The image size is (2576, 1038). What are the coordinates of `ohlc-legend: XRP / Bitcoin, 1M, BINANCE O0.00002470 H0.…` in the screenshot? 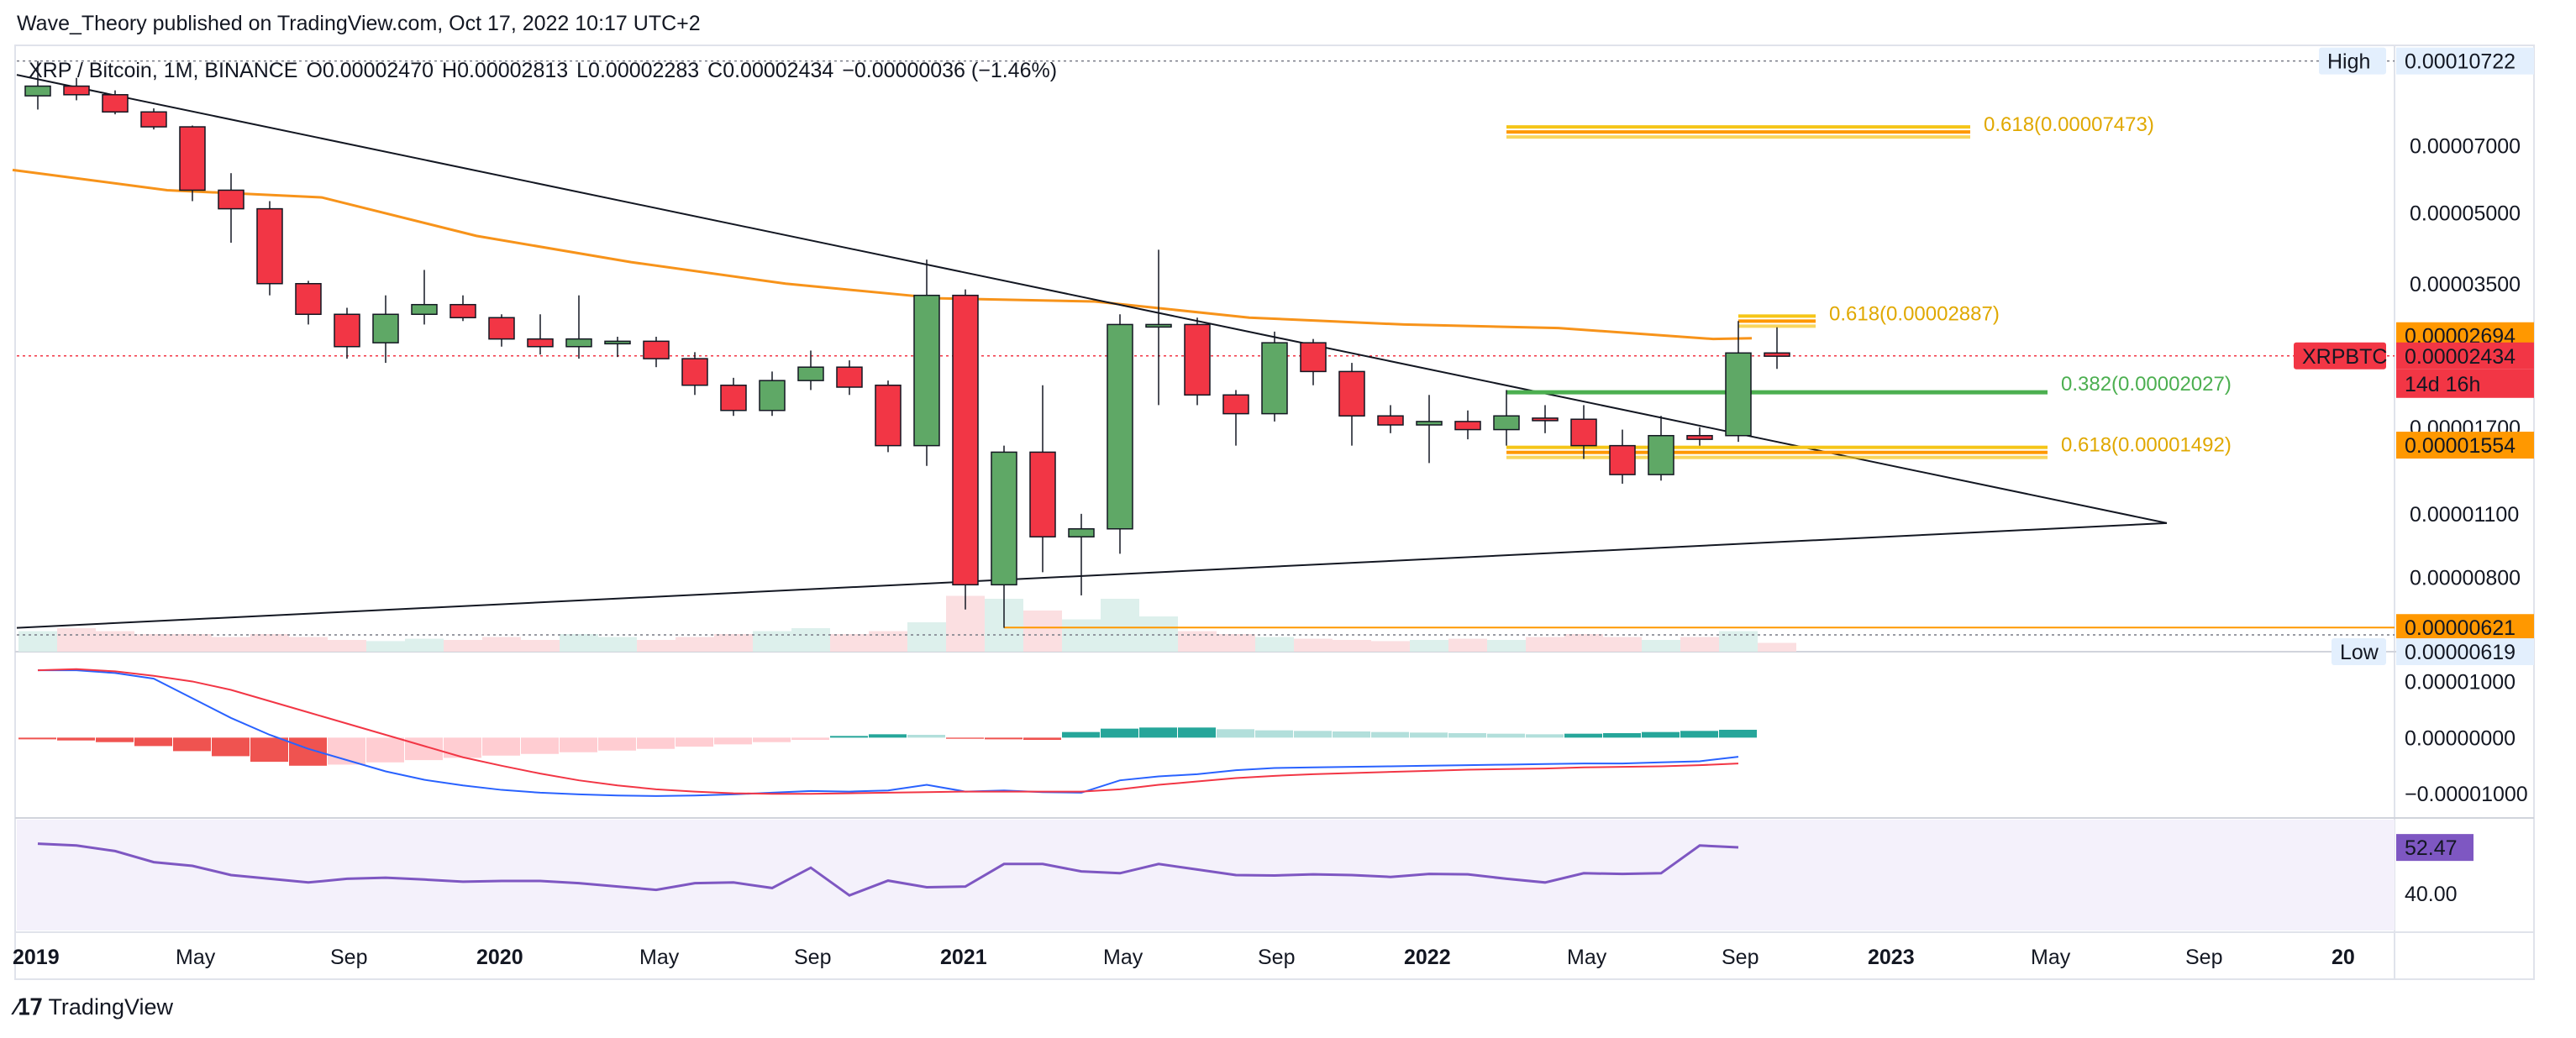 It's located at (547, 71).